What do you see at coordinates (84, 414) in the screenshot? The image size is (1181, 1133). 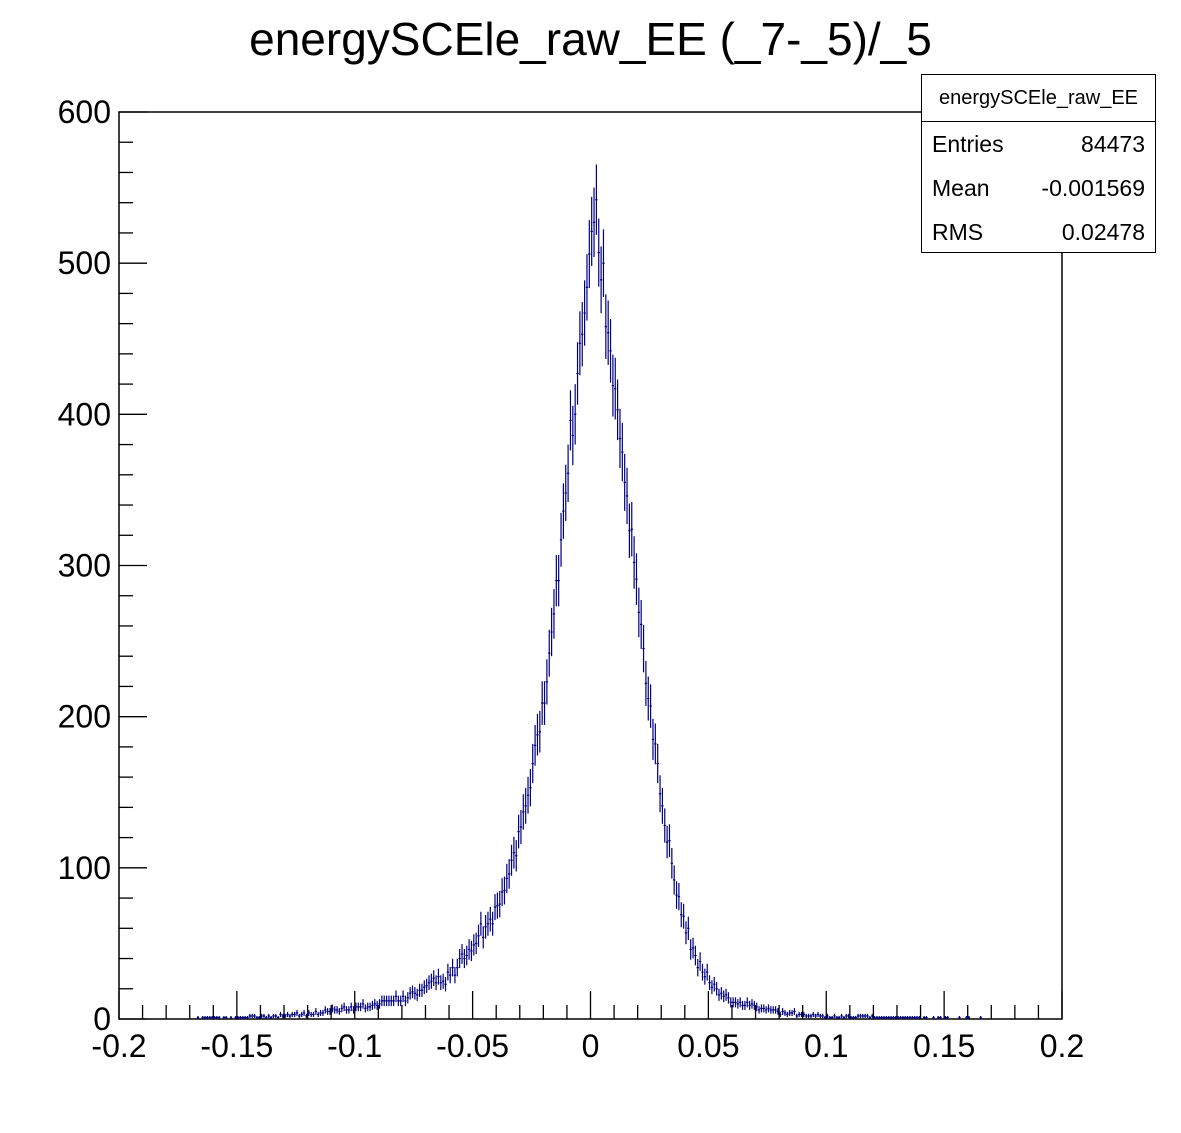 I see `y-tick-label: 400` at bounding box center [84, 414].